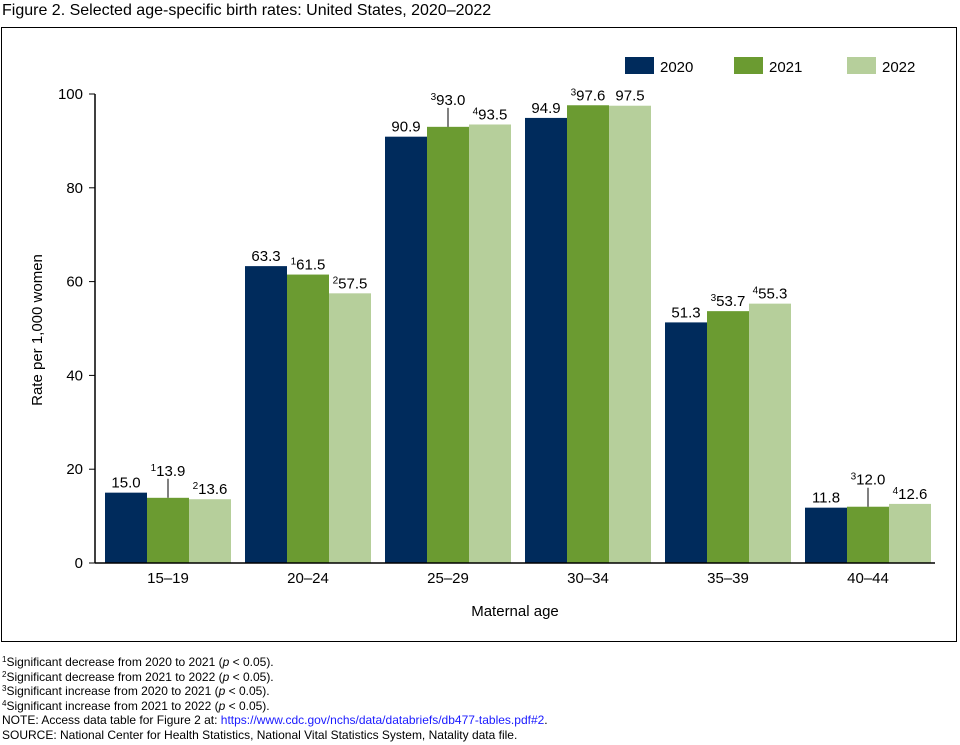 Image resolution: width=960 pixels, height=745 pixels. Describe the element at coordinates (308, 265) in the screenshot. I see `data-label-2021-20–24: 161.5` at that location.